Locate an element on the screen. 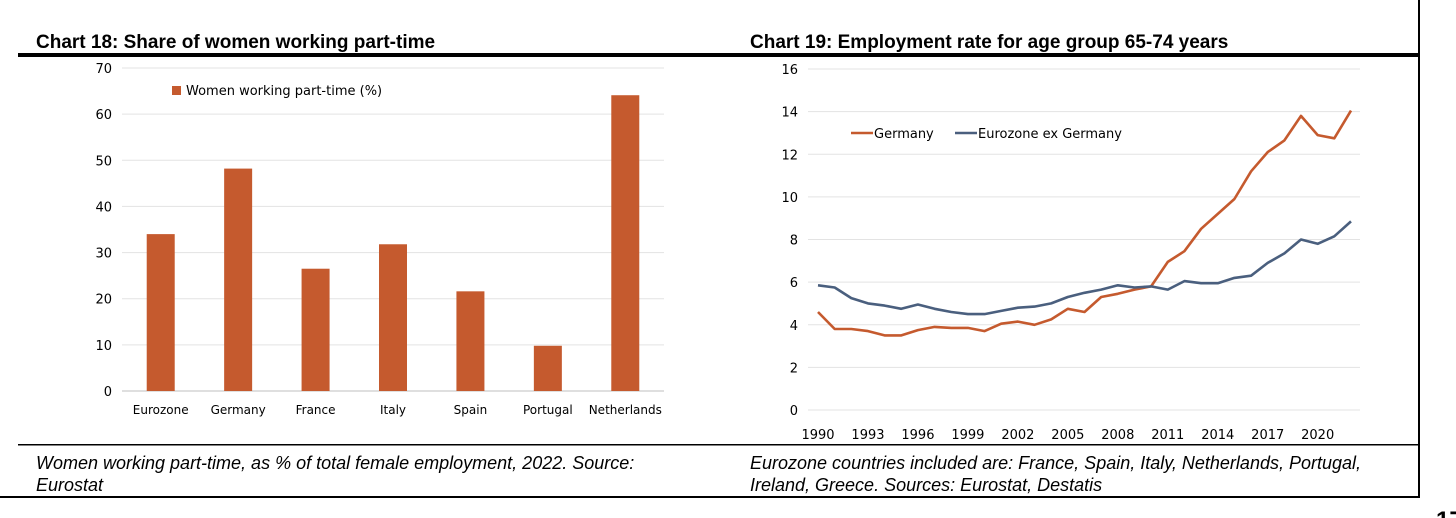 The image size is (1456, 518). y-tick-label: 14 is located at coordinates (789, 113).